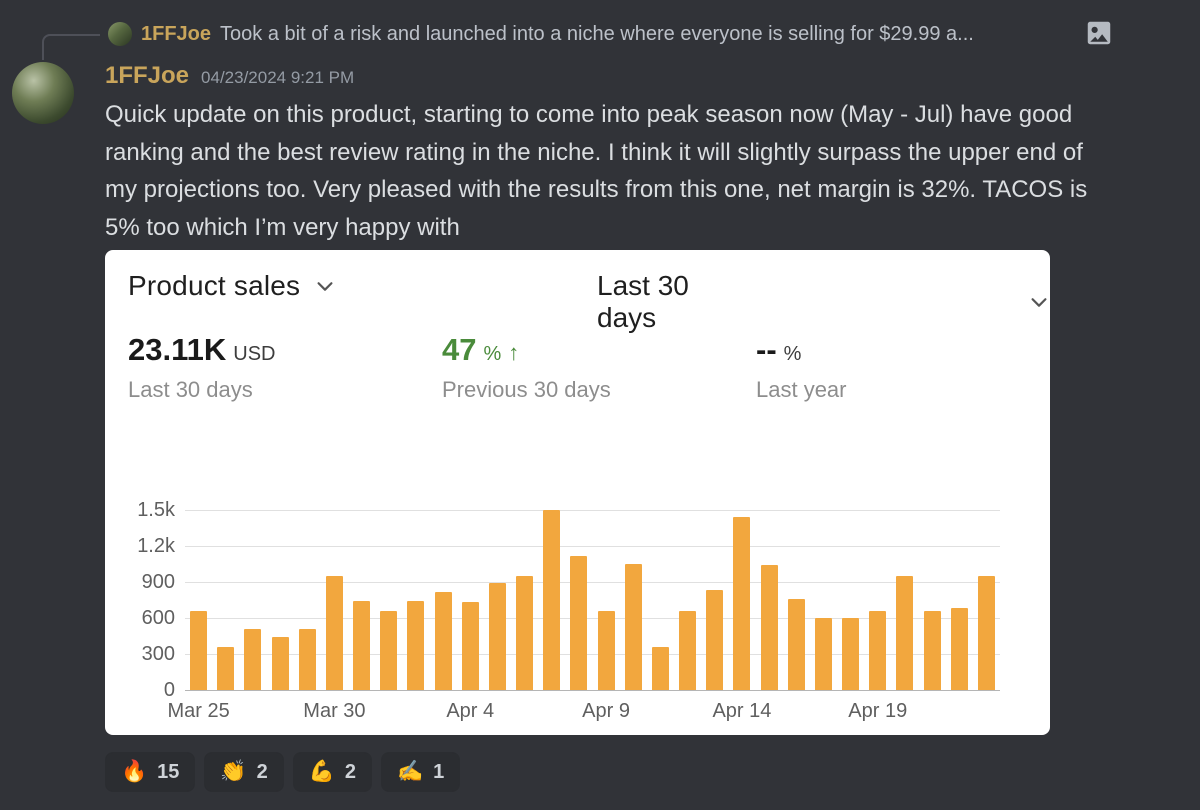  I want to click on up-arrow-icon: ↑, so click(514, 352).